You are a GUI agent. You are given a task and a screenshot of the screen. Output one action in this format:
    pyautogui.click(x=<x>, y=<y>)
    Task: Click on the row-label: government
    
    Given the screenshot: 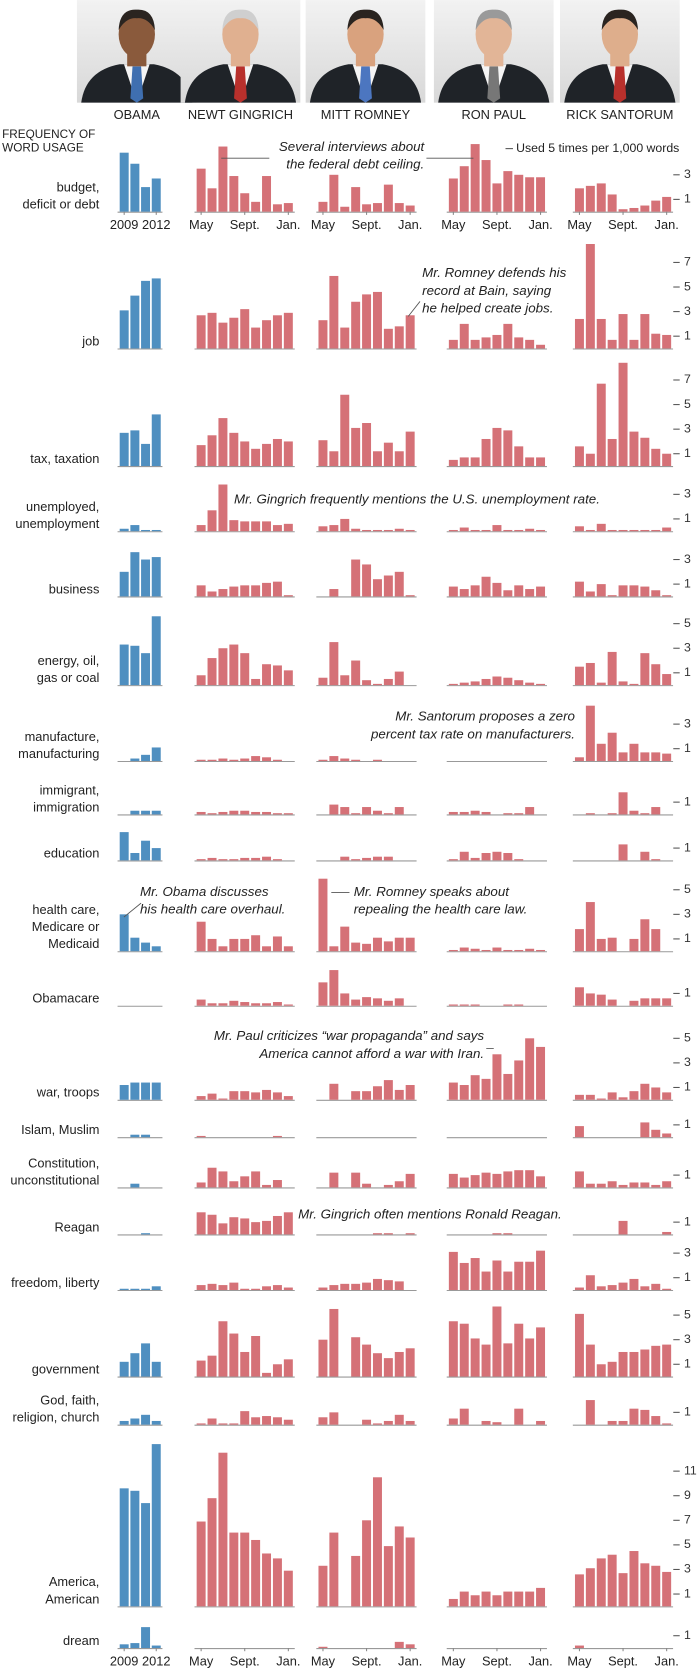 What is the action you would take?
    pyautogui.click(x=66, y=1369)
    